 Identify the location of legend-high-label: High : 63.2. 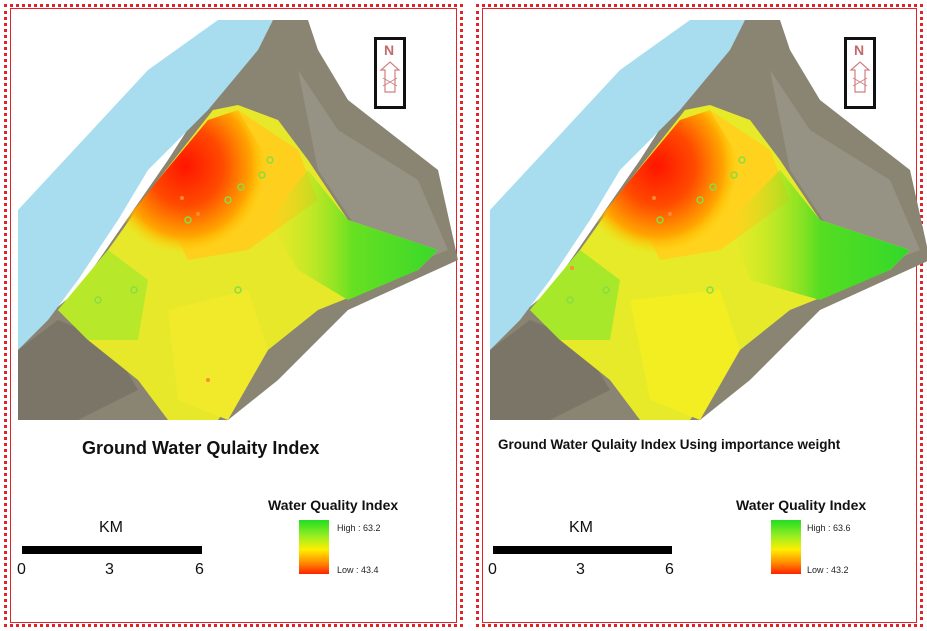
(359, 528).